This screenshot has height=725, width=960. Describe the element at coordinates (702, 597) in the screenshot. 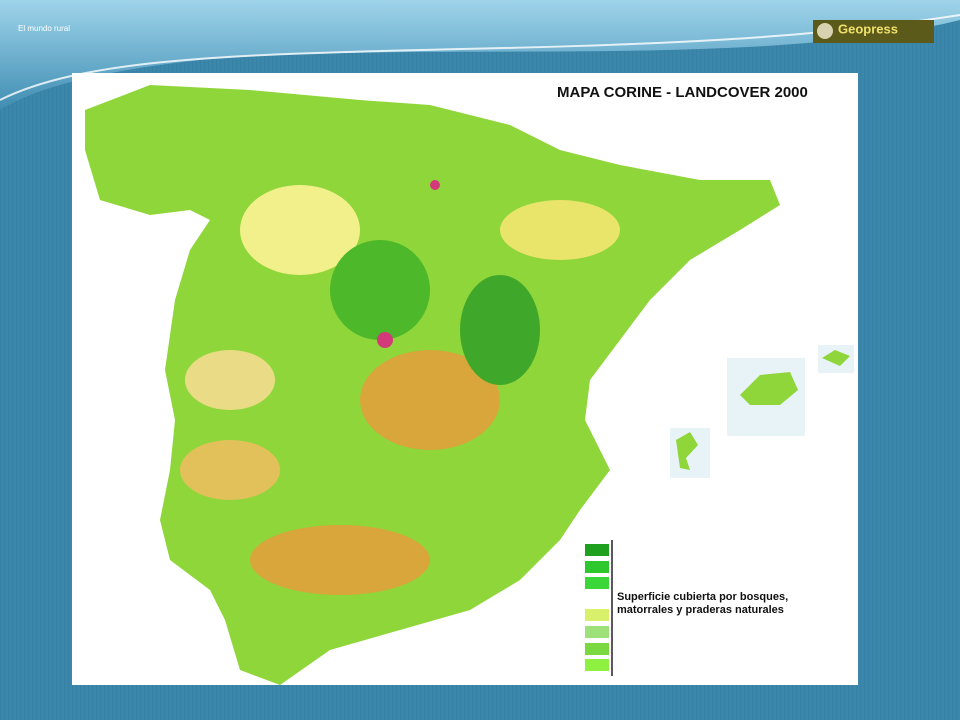

I see `legend-label: Superficie cubierta por bosques,` at that location.